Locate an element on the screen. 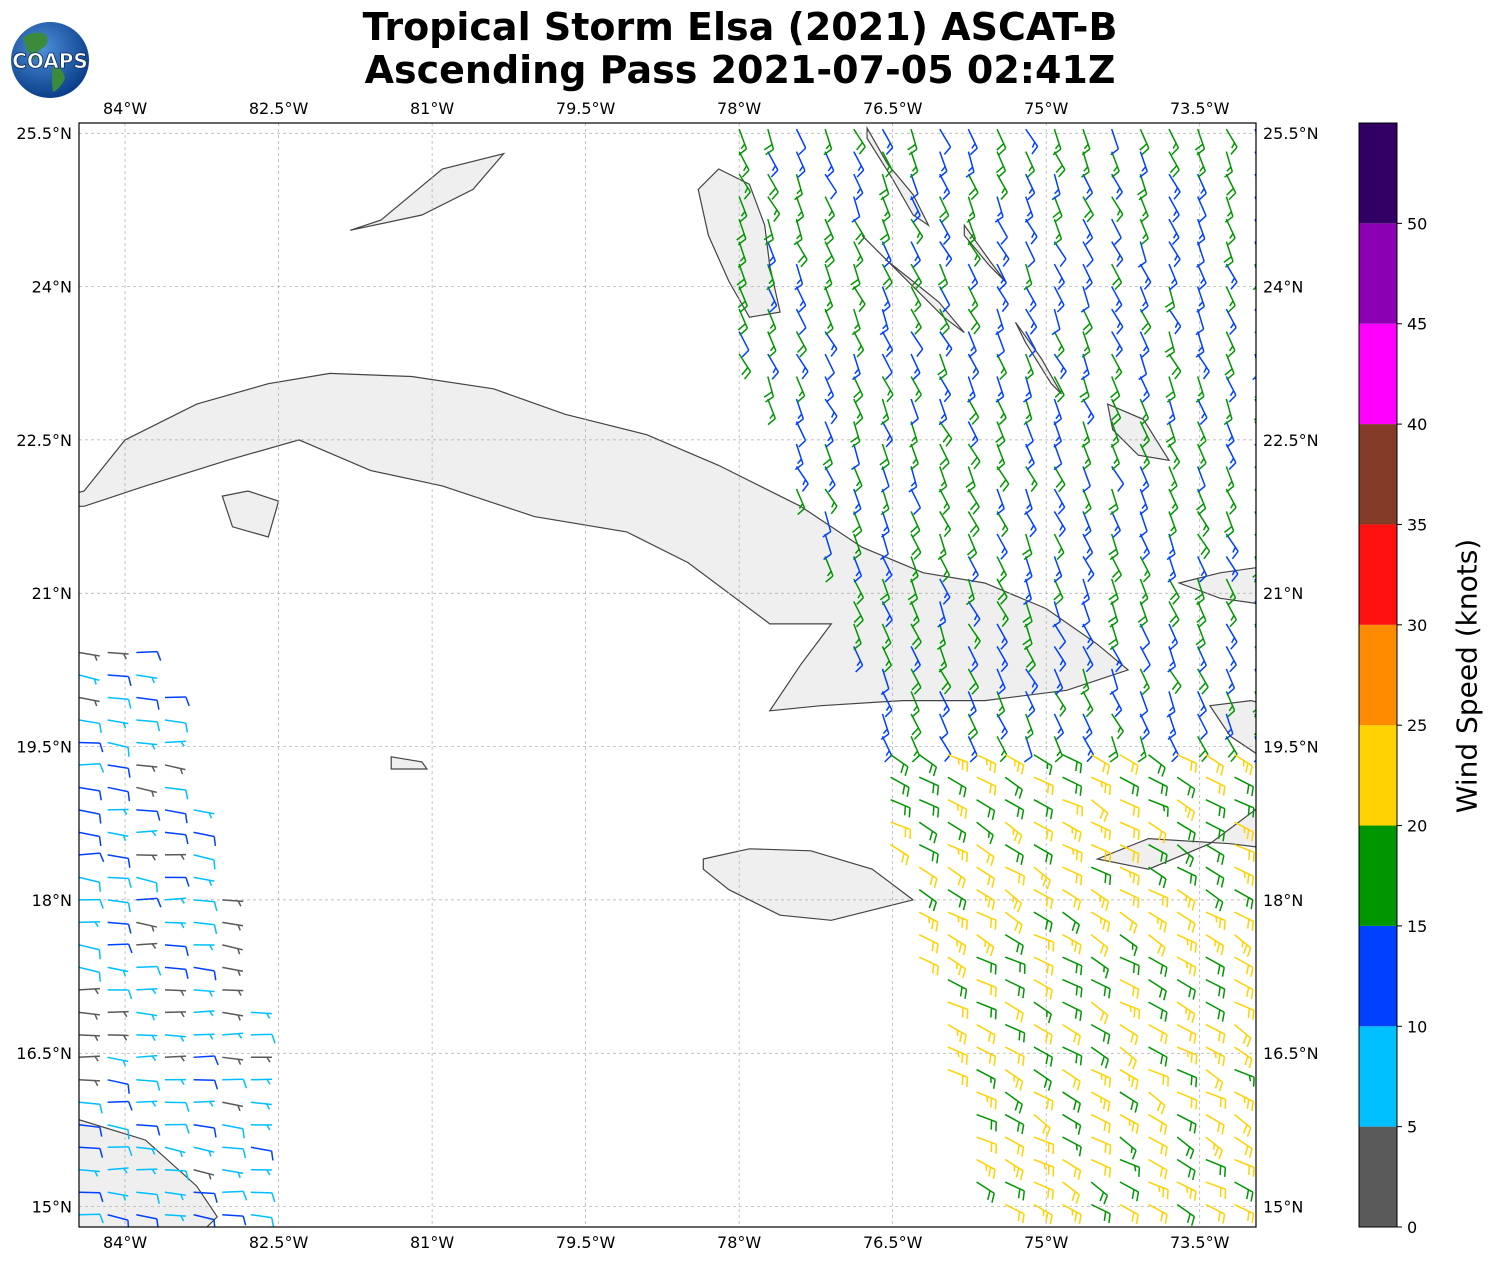 The width and height of the screenshot is (1496, 1264). colorbar-tick-label: 15 is located at coordinates (1417, 926).